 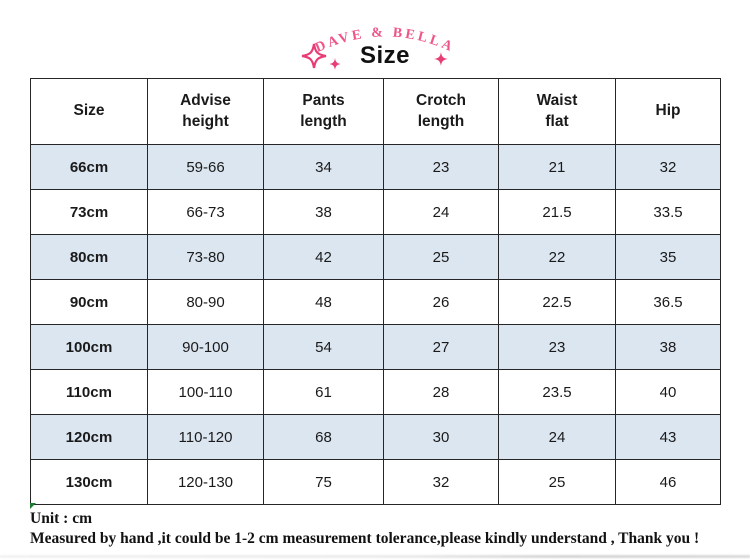 What do you see at coordinates (557, 111) in the screenshot?
I see `header-cell: Waist flat` at bounding box center [557, 111].